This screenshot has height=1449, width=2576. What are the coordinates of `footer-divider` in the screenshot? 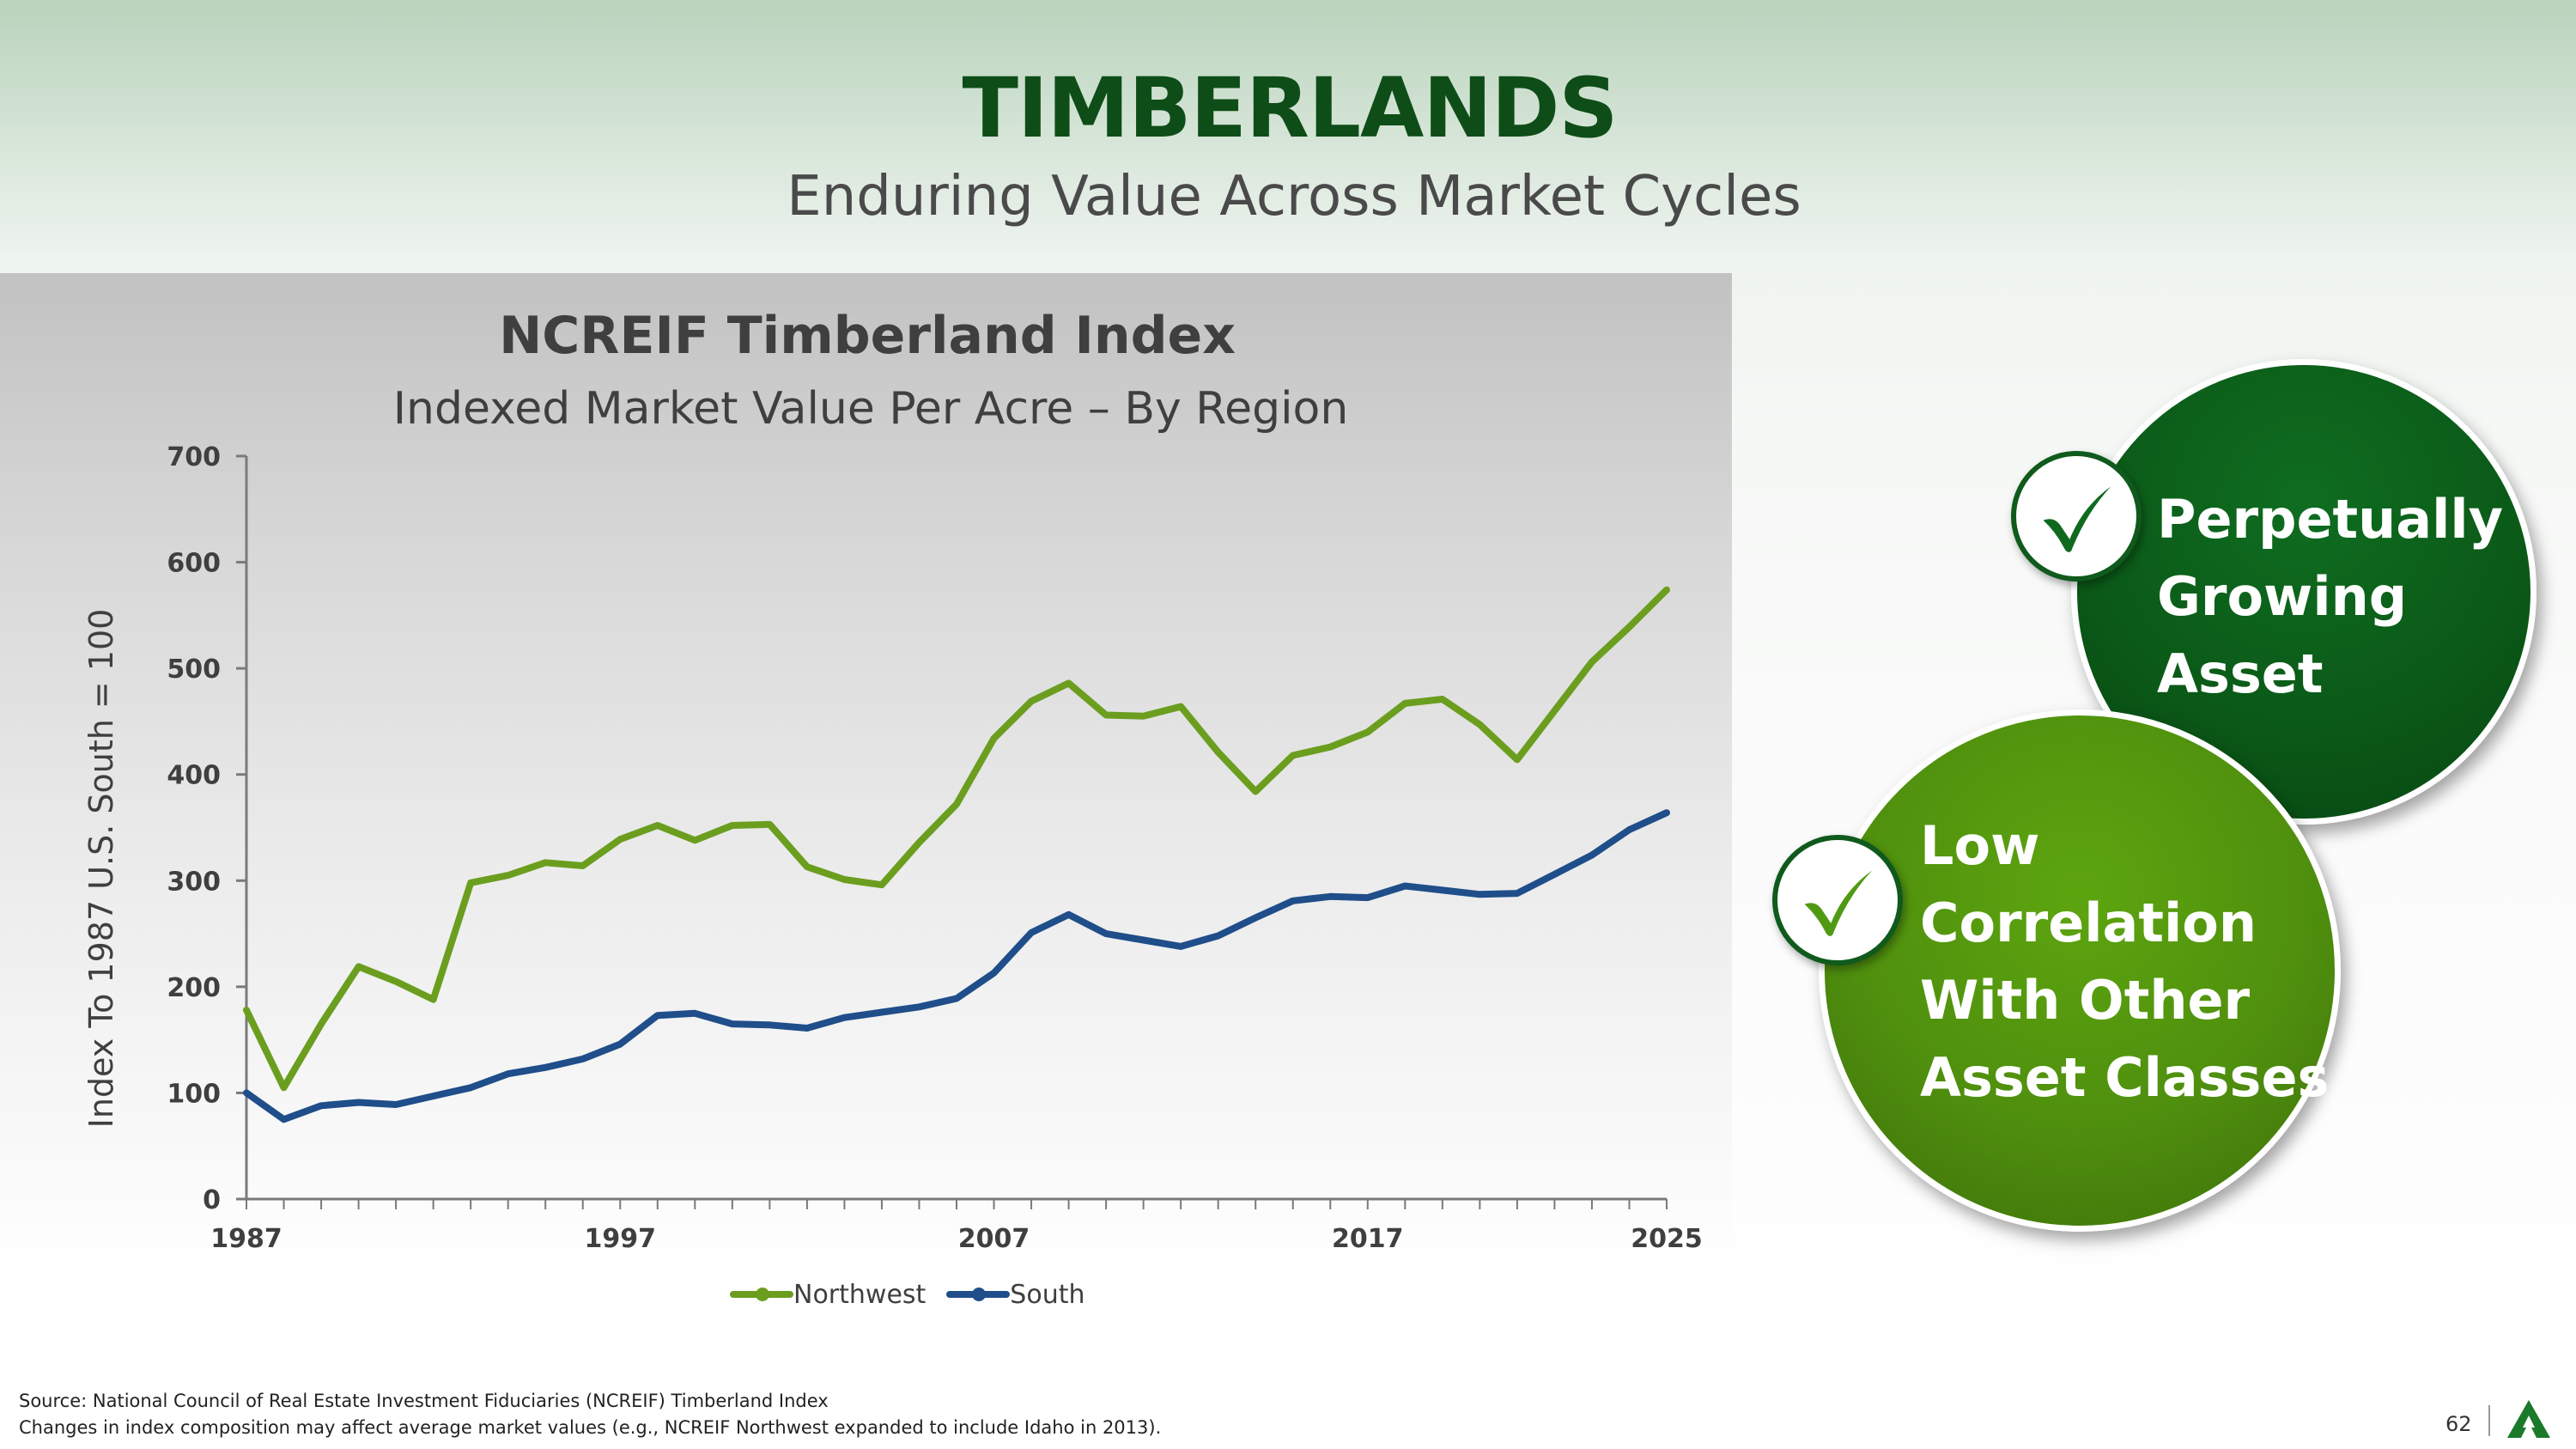 It's located at (2489, 1420).